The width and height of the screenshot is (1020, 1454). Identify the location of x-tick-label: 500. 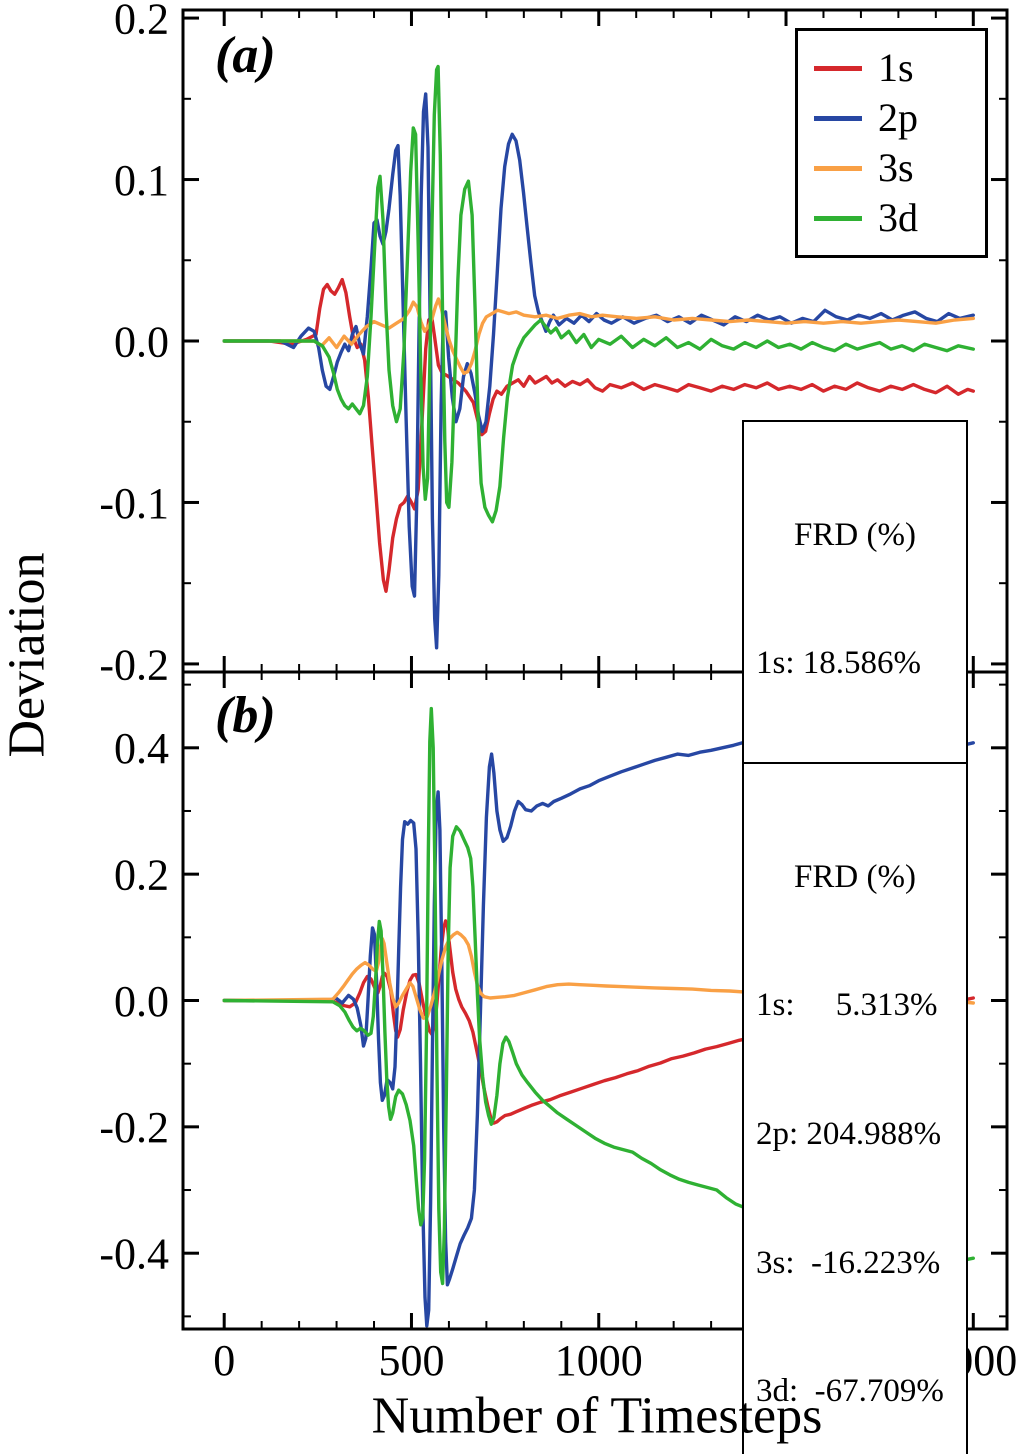
(411, 1360).